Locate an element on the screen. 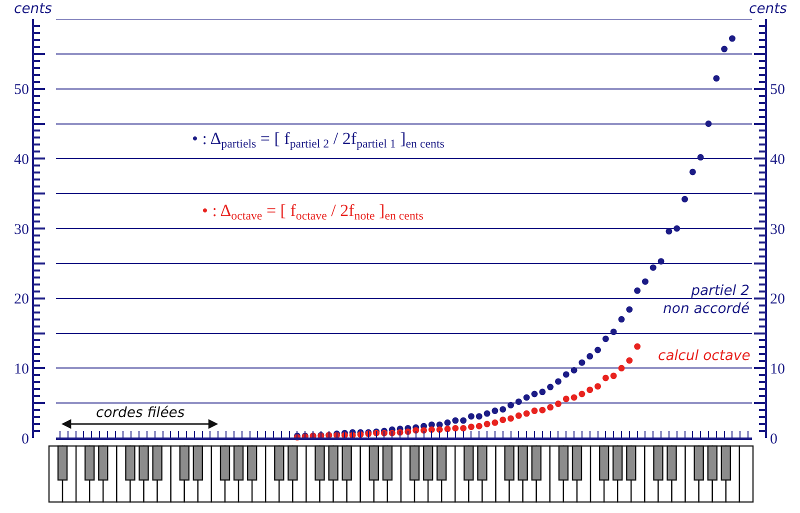 The image size is (800, 513). y-tick-label: 40 is located at coordinates (21, 160).